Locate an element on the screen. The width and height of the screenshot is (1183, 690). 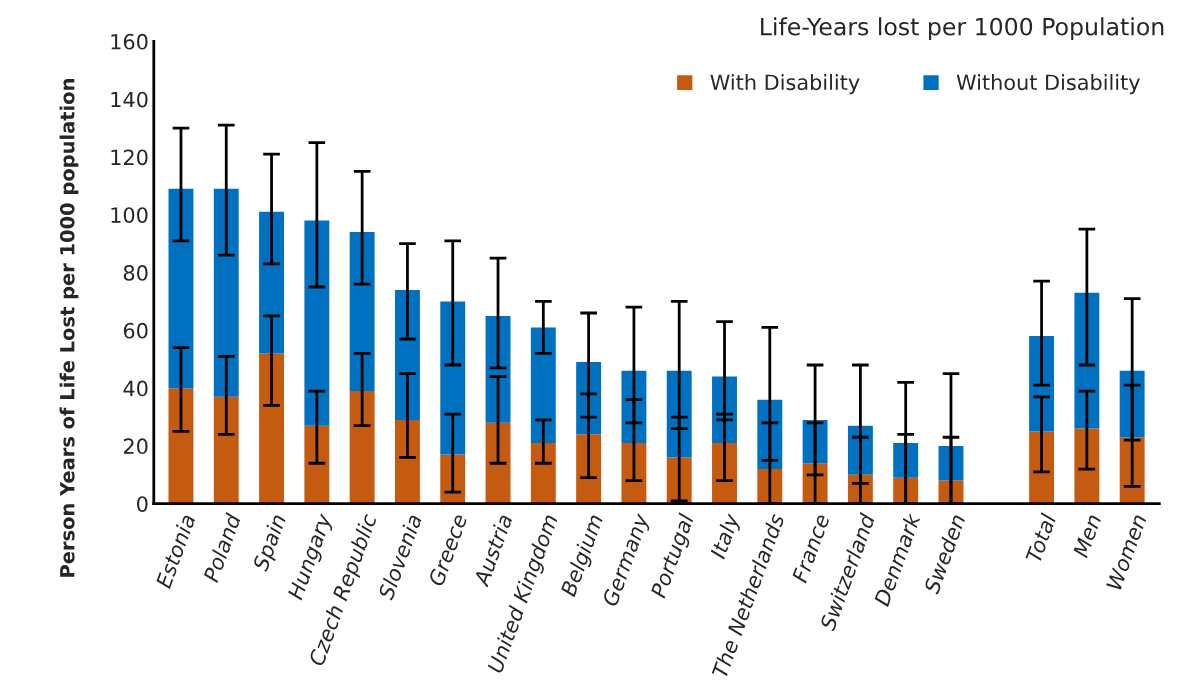
y-tick-label: 60 is located at coordinates (135, 330).